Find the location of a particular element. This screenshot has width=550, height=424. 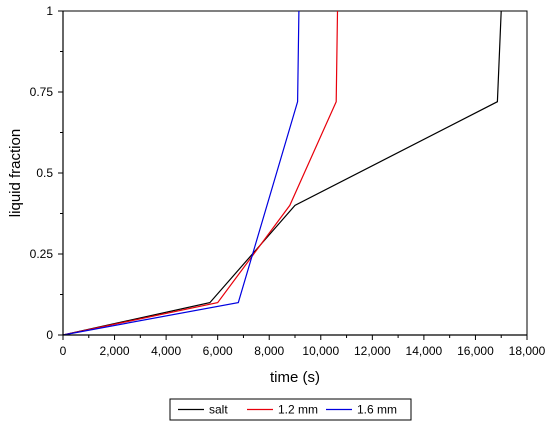

y-tick-label: 0.25 is located at coordinates (42, 254).